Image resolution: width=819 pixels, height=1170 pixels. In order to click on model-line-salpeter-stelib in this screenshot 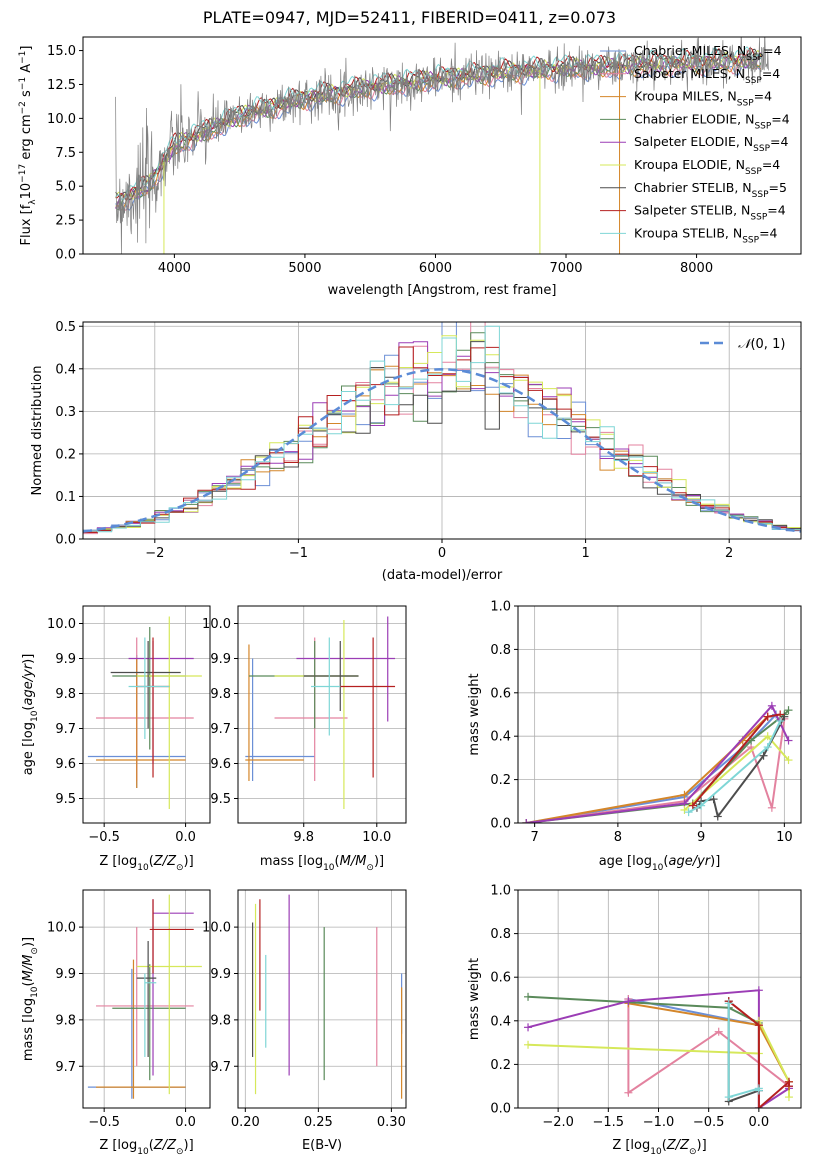, I will do `click(438, 124)`.